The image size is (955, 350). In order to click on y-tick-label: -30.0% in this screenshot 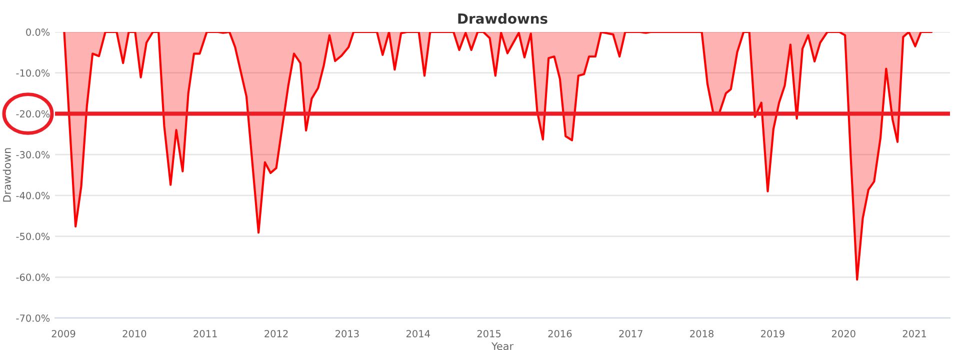, I will do `click(33, 154)`.